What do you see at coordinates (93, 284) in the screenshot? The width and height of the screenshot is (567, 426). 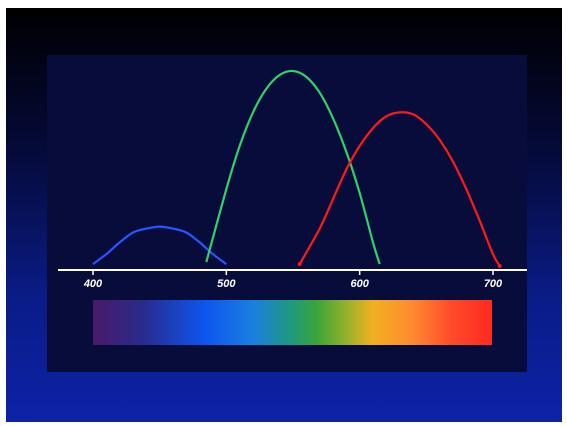 I see `x-tick-label-0: 400` at bounding box center [93, 284].